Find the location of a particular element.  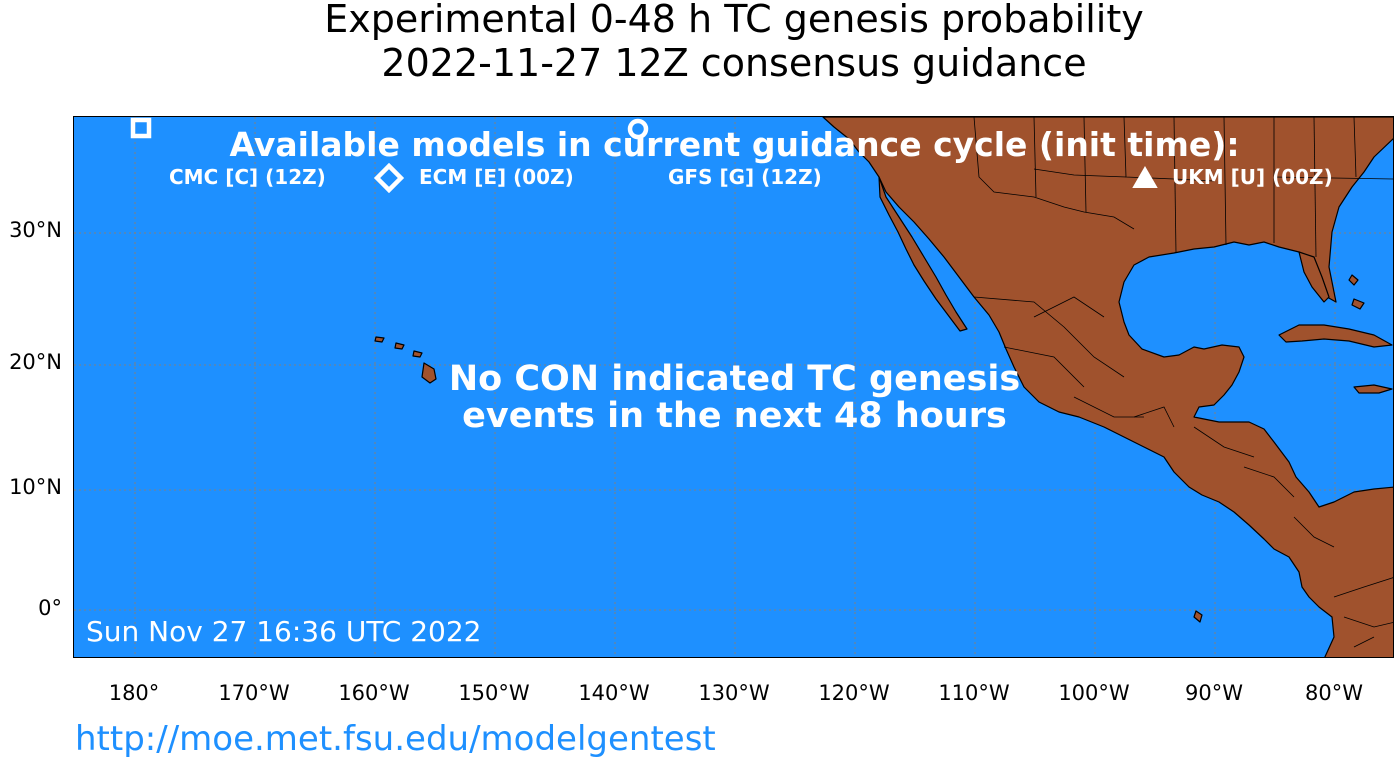

lat-label: 30°N is located at coordinates (35, 230).